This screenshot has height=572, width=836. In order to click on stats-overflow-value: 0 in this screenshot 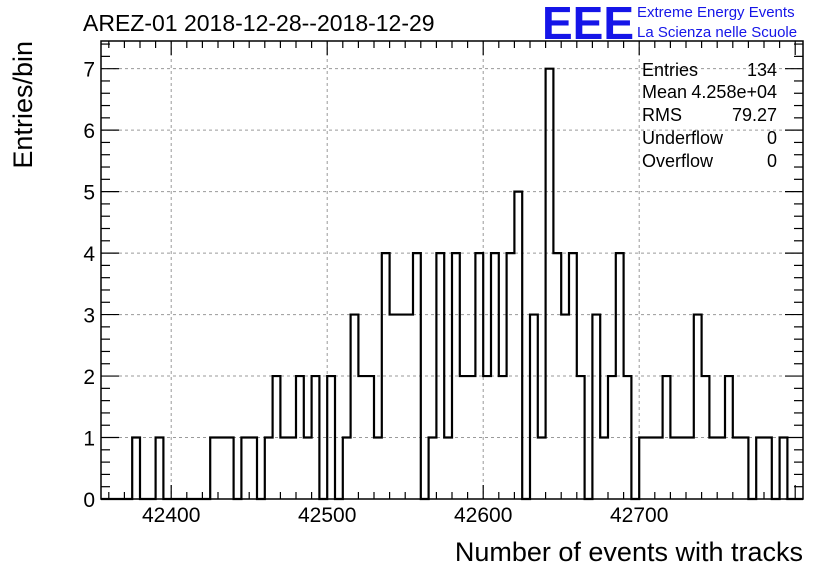, I will do `click(772, 161)`.